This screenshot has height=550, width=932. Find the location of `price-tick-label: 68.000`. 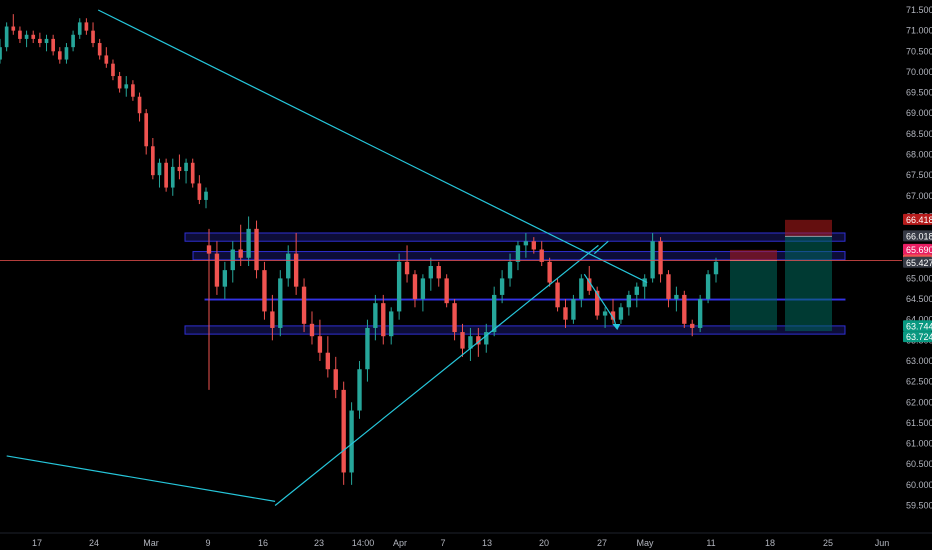

price-tick-label: 68.000 is located at coordinates (919, 155).